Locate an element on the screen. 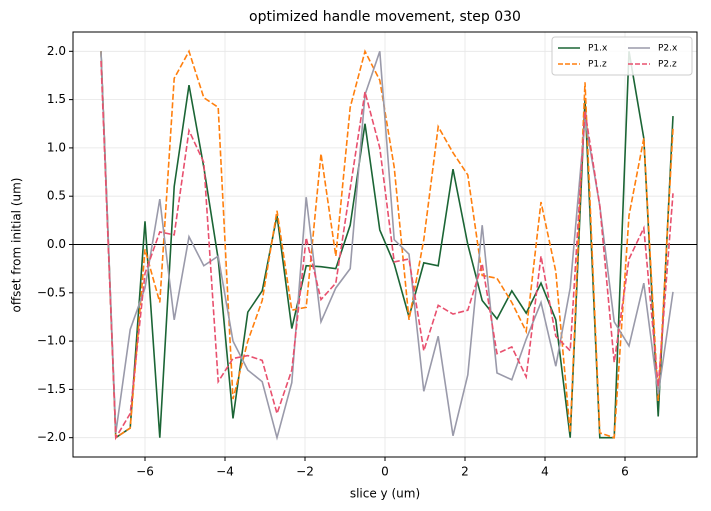 The image size is (711, 511). legend: P1.x P1.z P2.x P2.z is located at coordinates (622, 56).